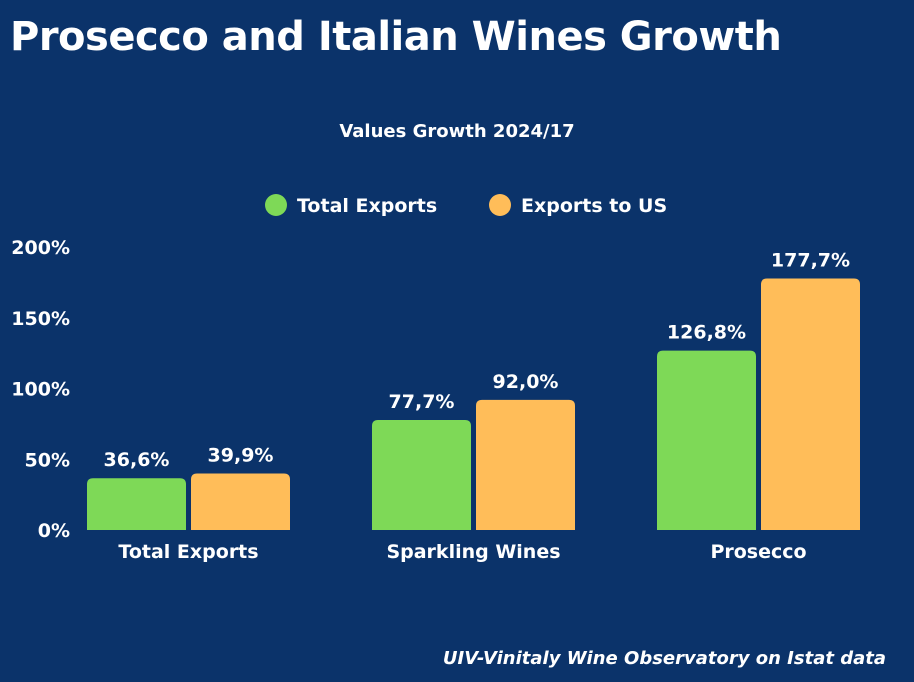  What do you see at coordinates (367, 206) in the screenshot?
I see `legend-label: Total Exports` at bounding box center [367, 206].